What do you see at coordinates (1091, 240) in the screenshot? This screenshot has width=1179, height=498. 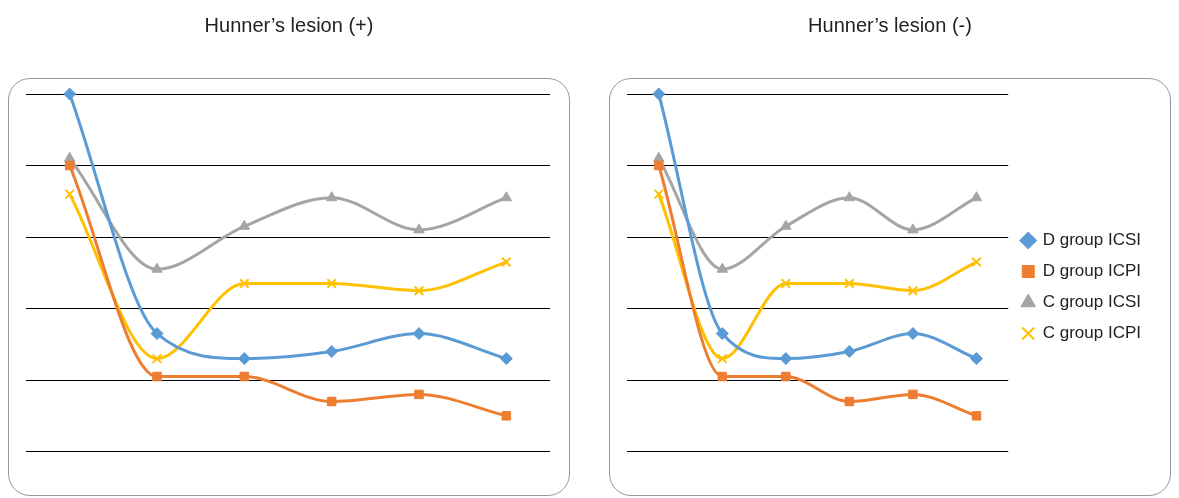 I see `legend-label: D group ICSI` at bounding box center [1091, 240].